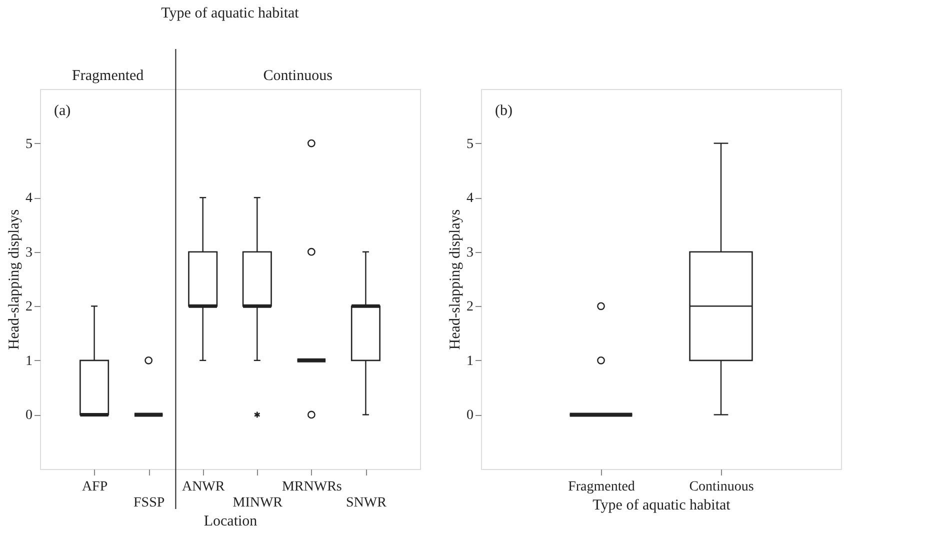  What do you see at coordinates (503, 111) in the screenshot?
I see `annotation: (b)` at bounding box center [503, 111].